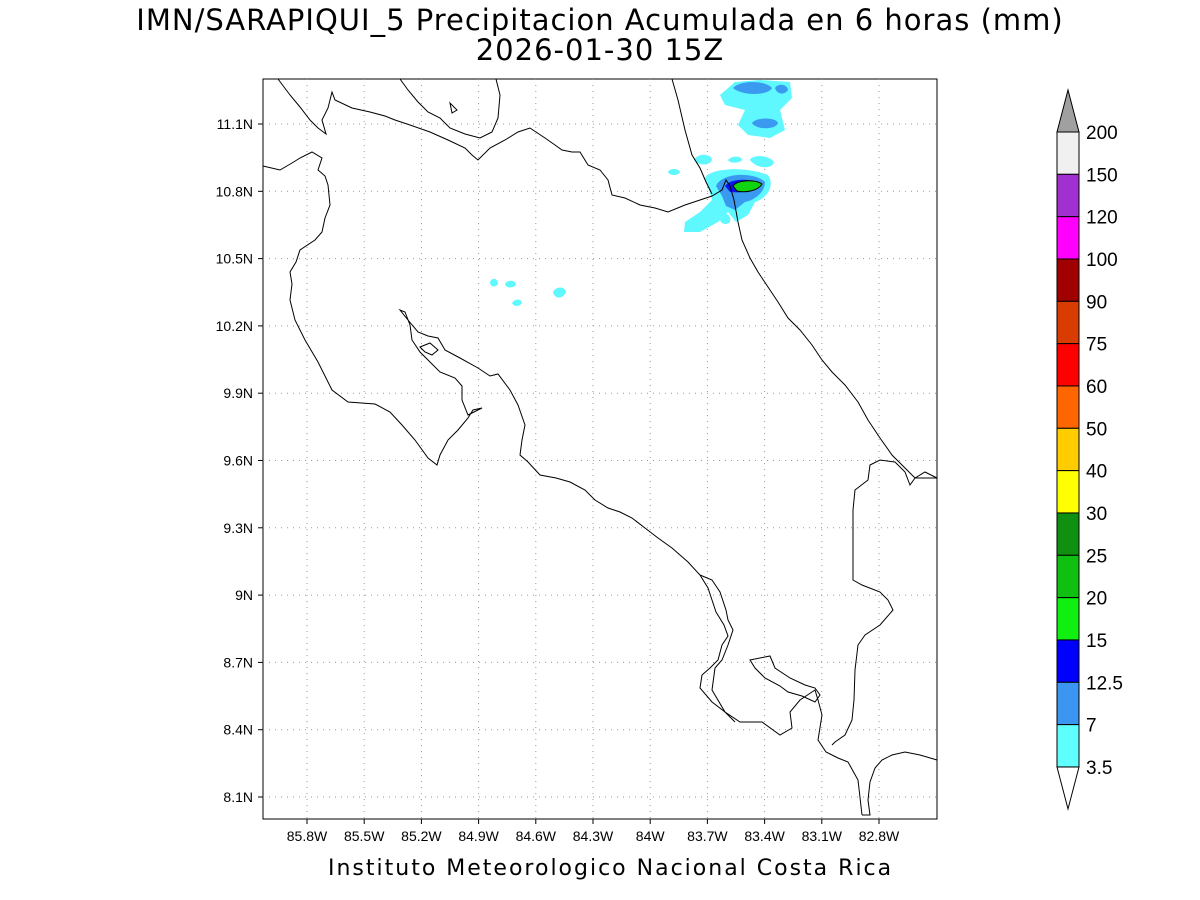  What do you see at coordinates (1102, 133) in the screenshot?
I see `colorbar-level-label: 200` at bounding box center [1102, 133].